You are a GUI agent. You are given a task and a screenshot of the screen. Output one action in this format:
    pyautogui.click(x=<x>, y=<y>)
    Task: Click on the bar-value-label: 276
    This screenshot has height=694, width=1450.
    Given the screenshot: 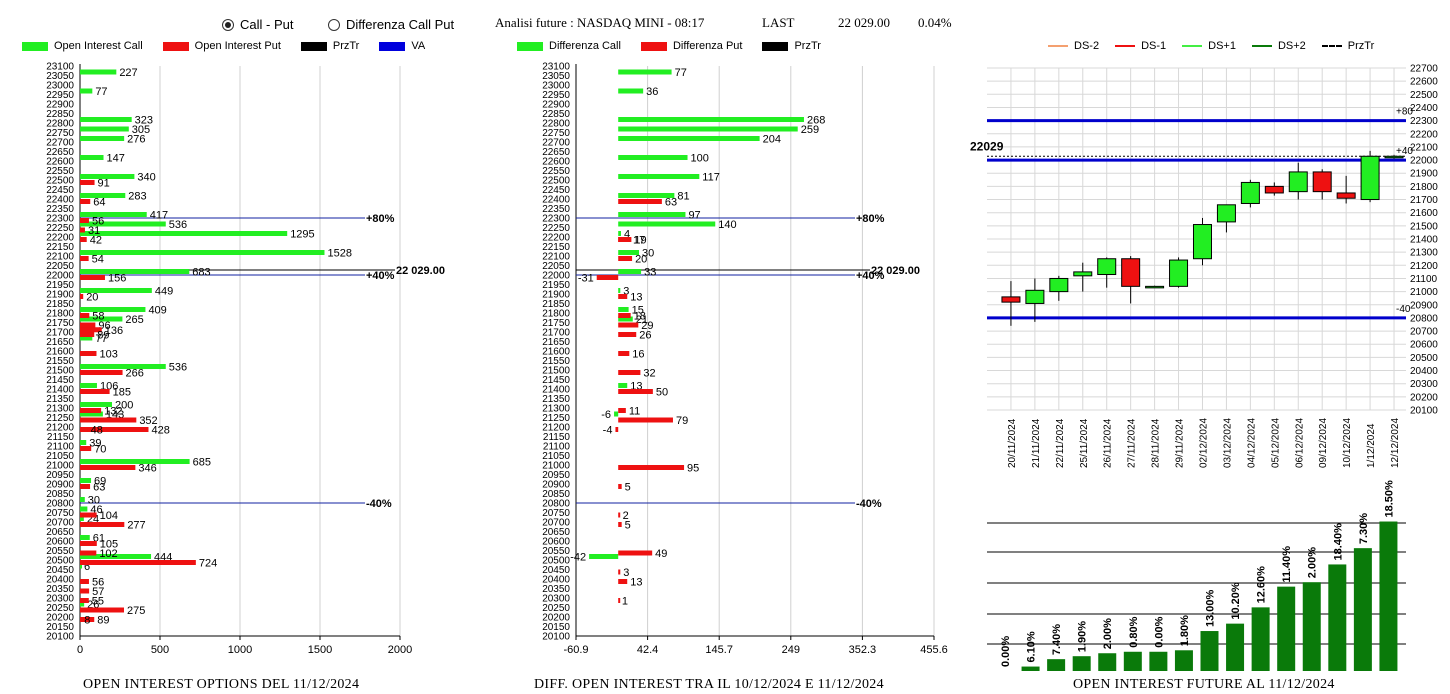 What is the action you would take?
    pyautogui.click(x=136, y=140)
    